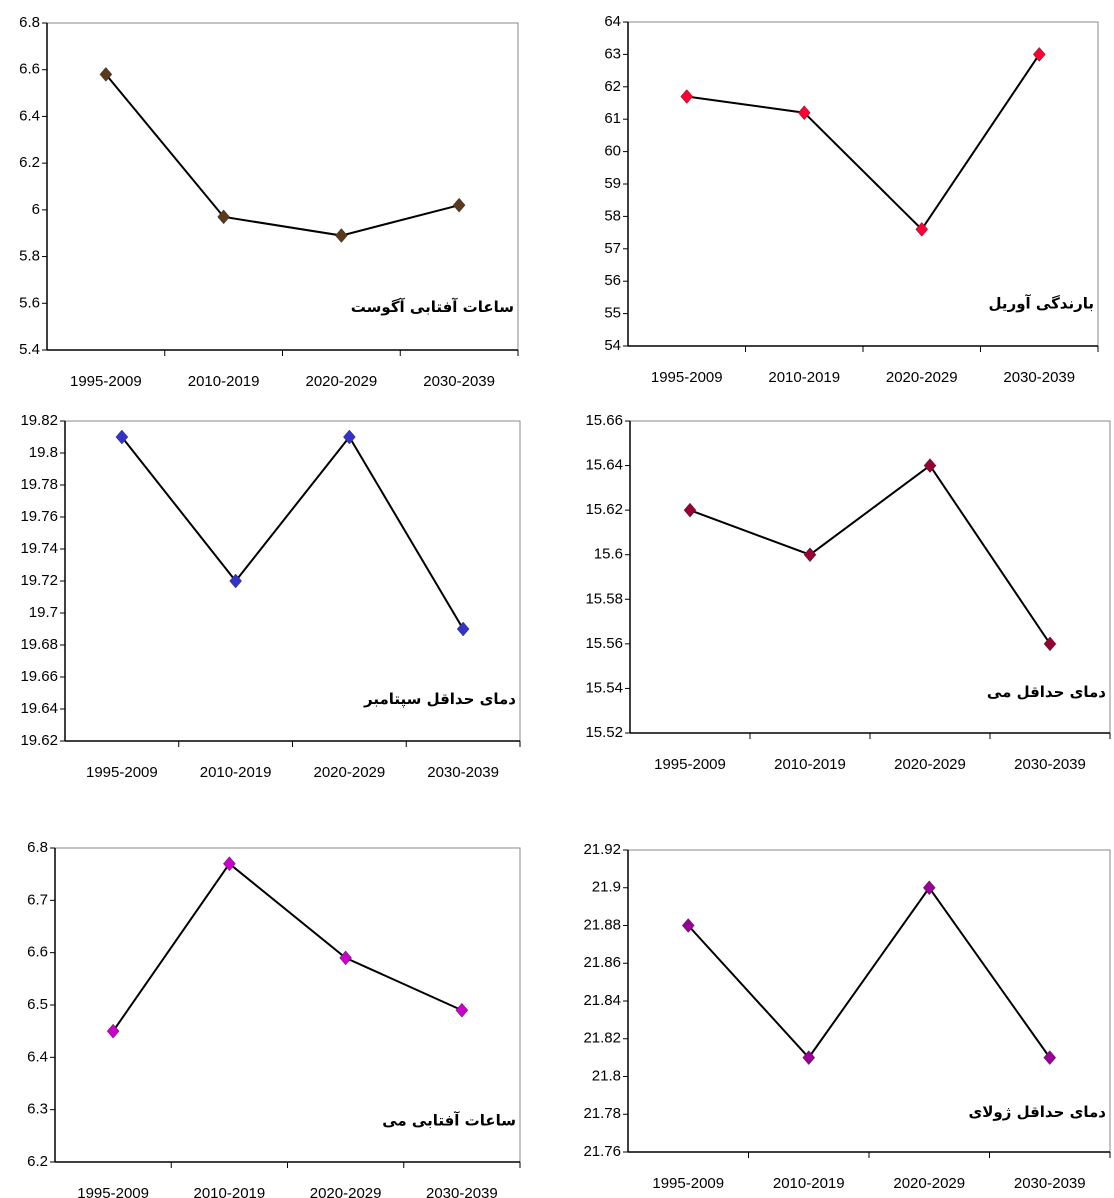  Describe the element at coordinates (39, 516) in the screenshot. I see `y-tick-label: 19.76` at that location.